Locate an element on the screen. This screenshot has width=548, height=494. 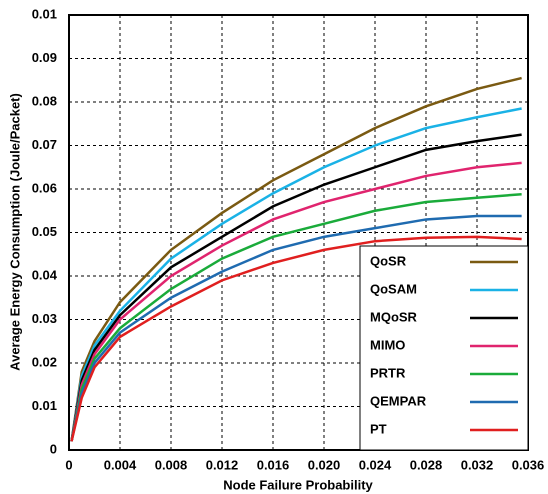
x-axis-title: Node Failure Probability is located at coordinates (298, 484).